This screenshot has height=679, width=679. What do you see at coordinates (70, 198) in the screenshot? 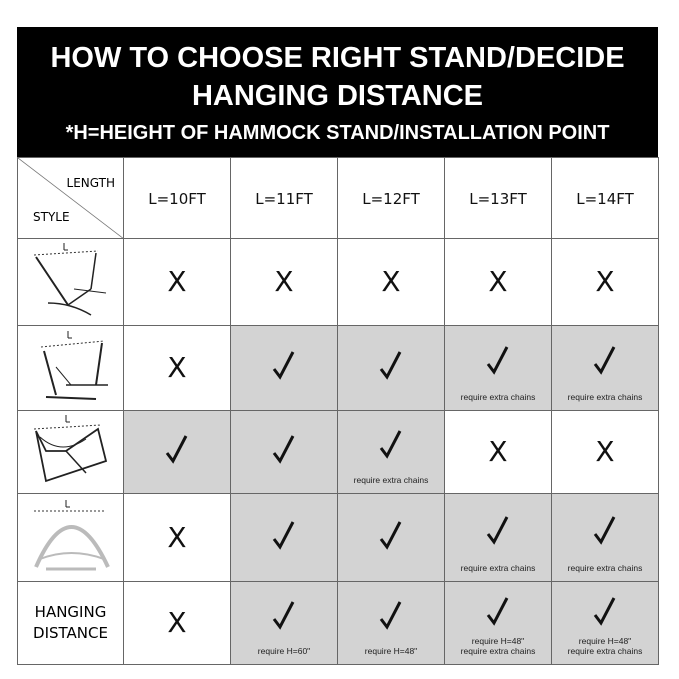
I see `diagonal-divider` at bounding box center [70, 198].